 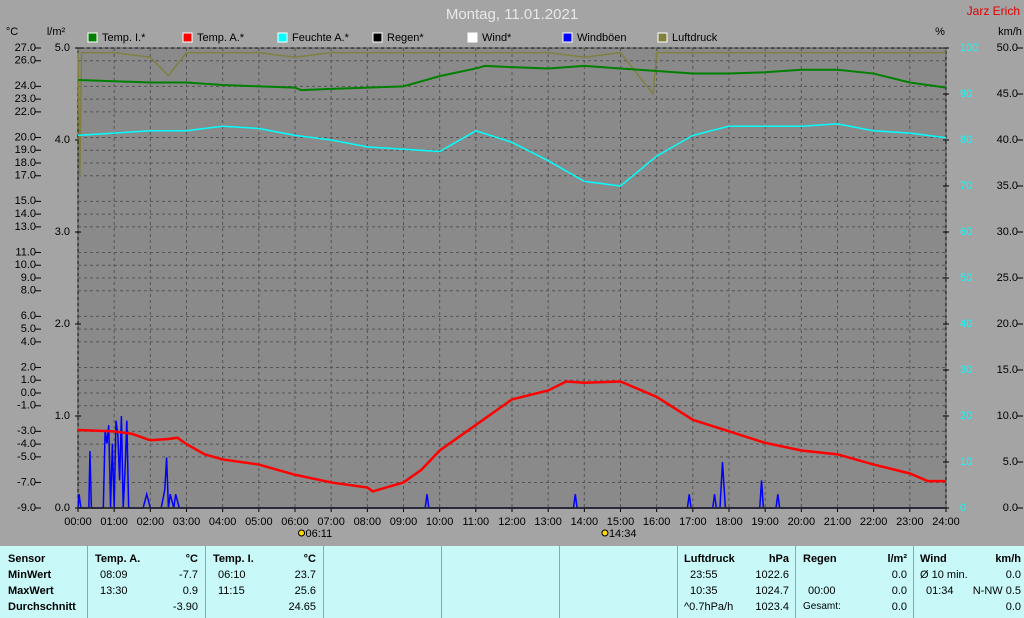 What do you see at coordinates (114, 591) in the screenshot?
I see `cell: 13:30` at bounding box center [114, 591].